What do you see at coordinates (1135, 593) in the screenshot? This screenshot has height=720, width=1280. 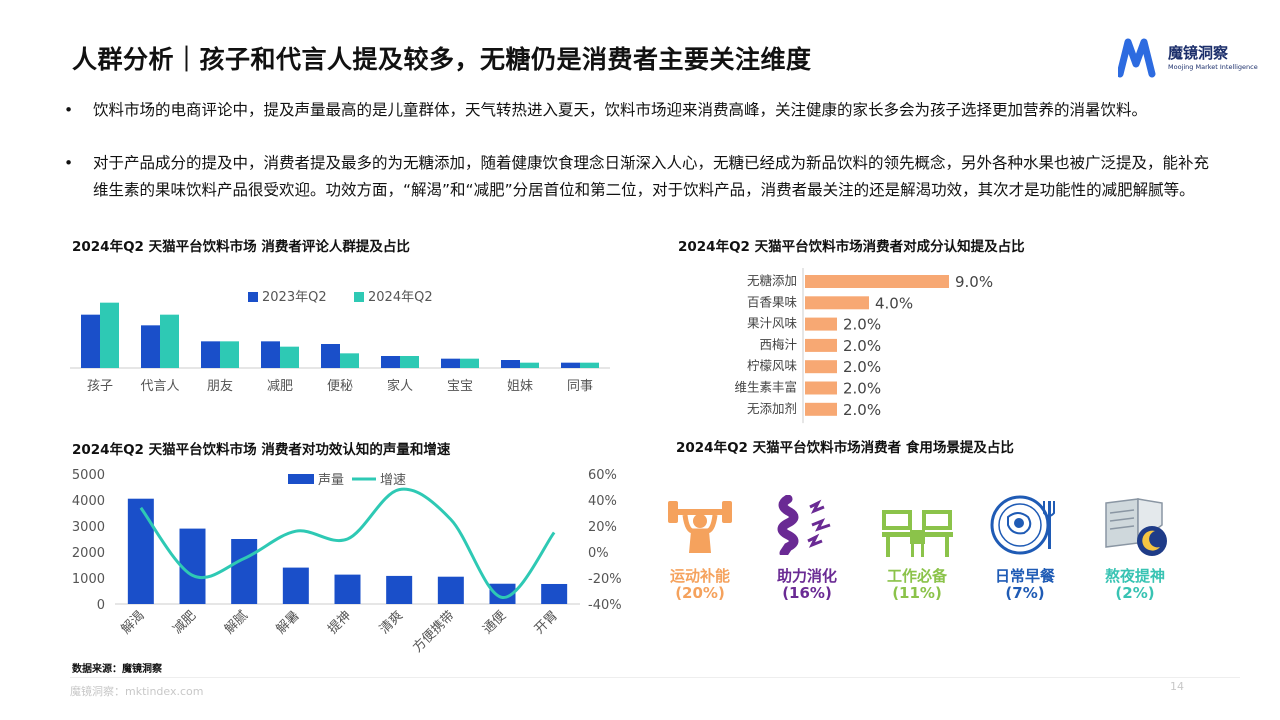 I see `scenario-percent: (2%)` at bounding box center [1135, 593].